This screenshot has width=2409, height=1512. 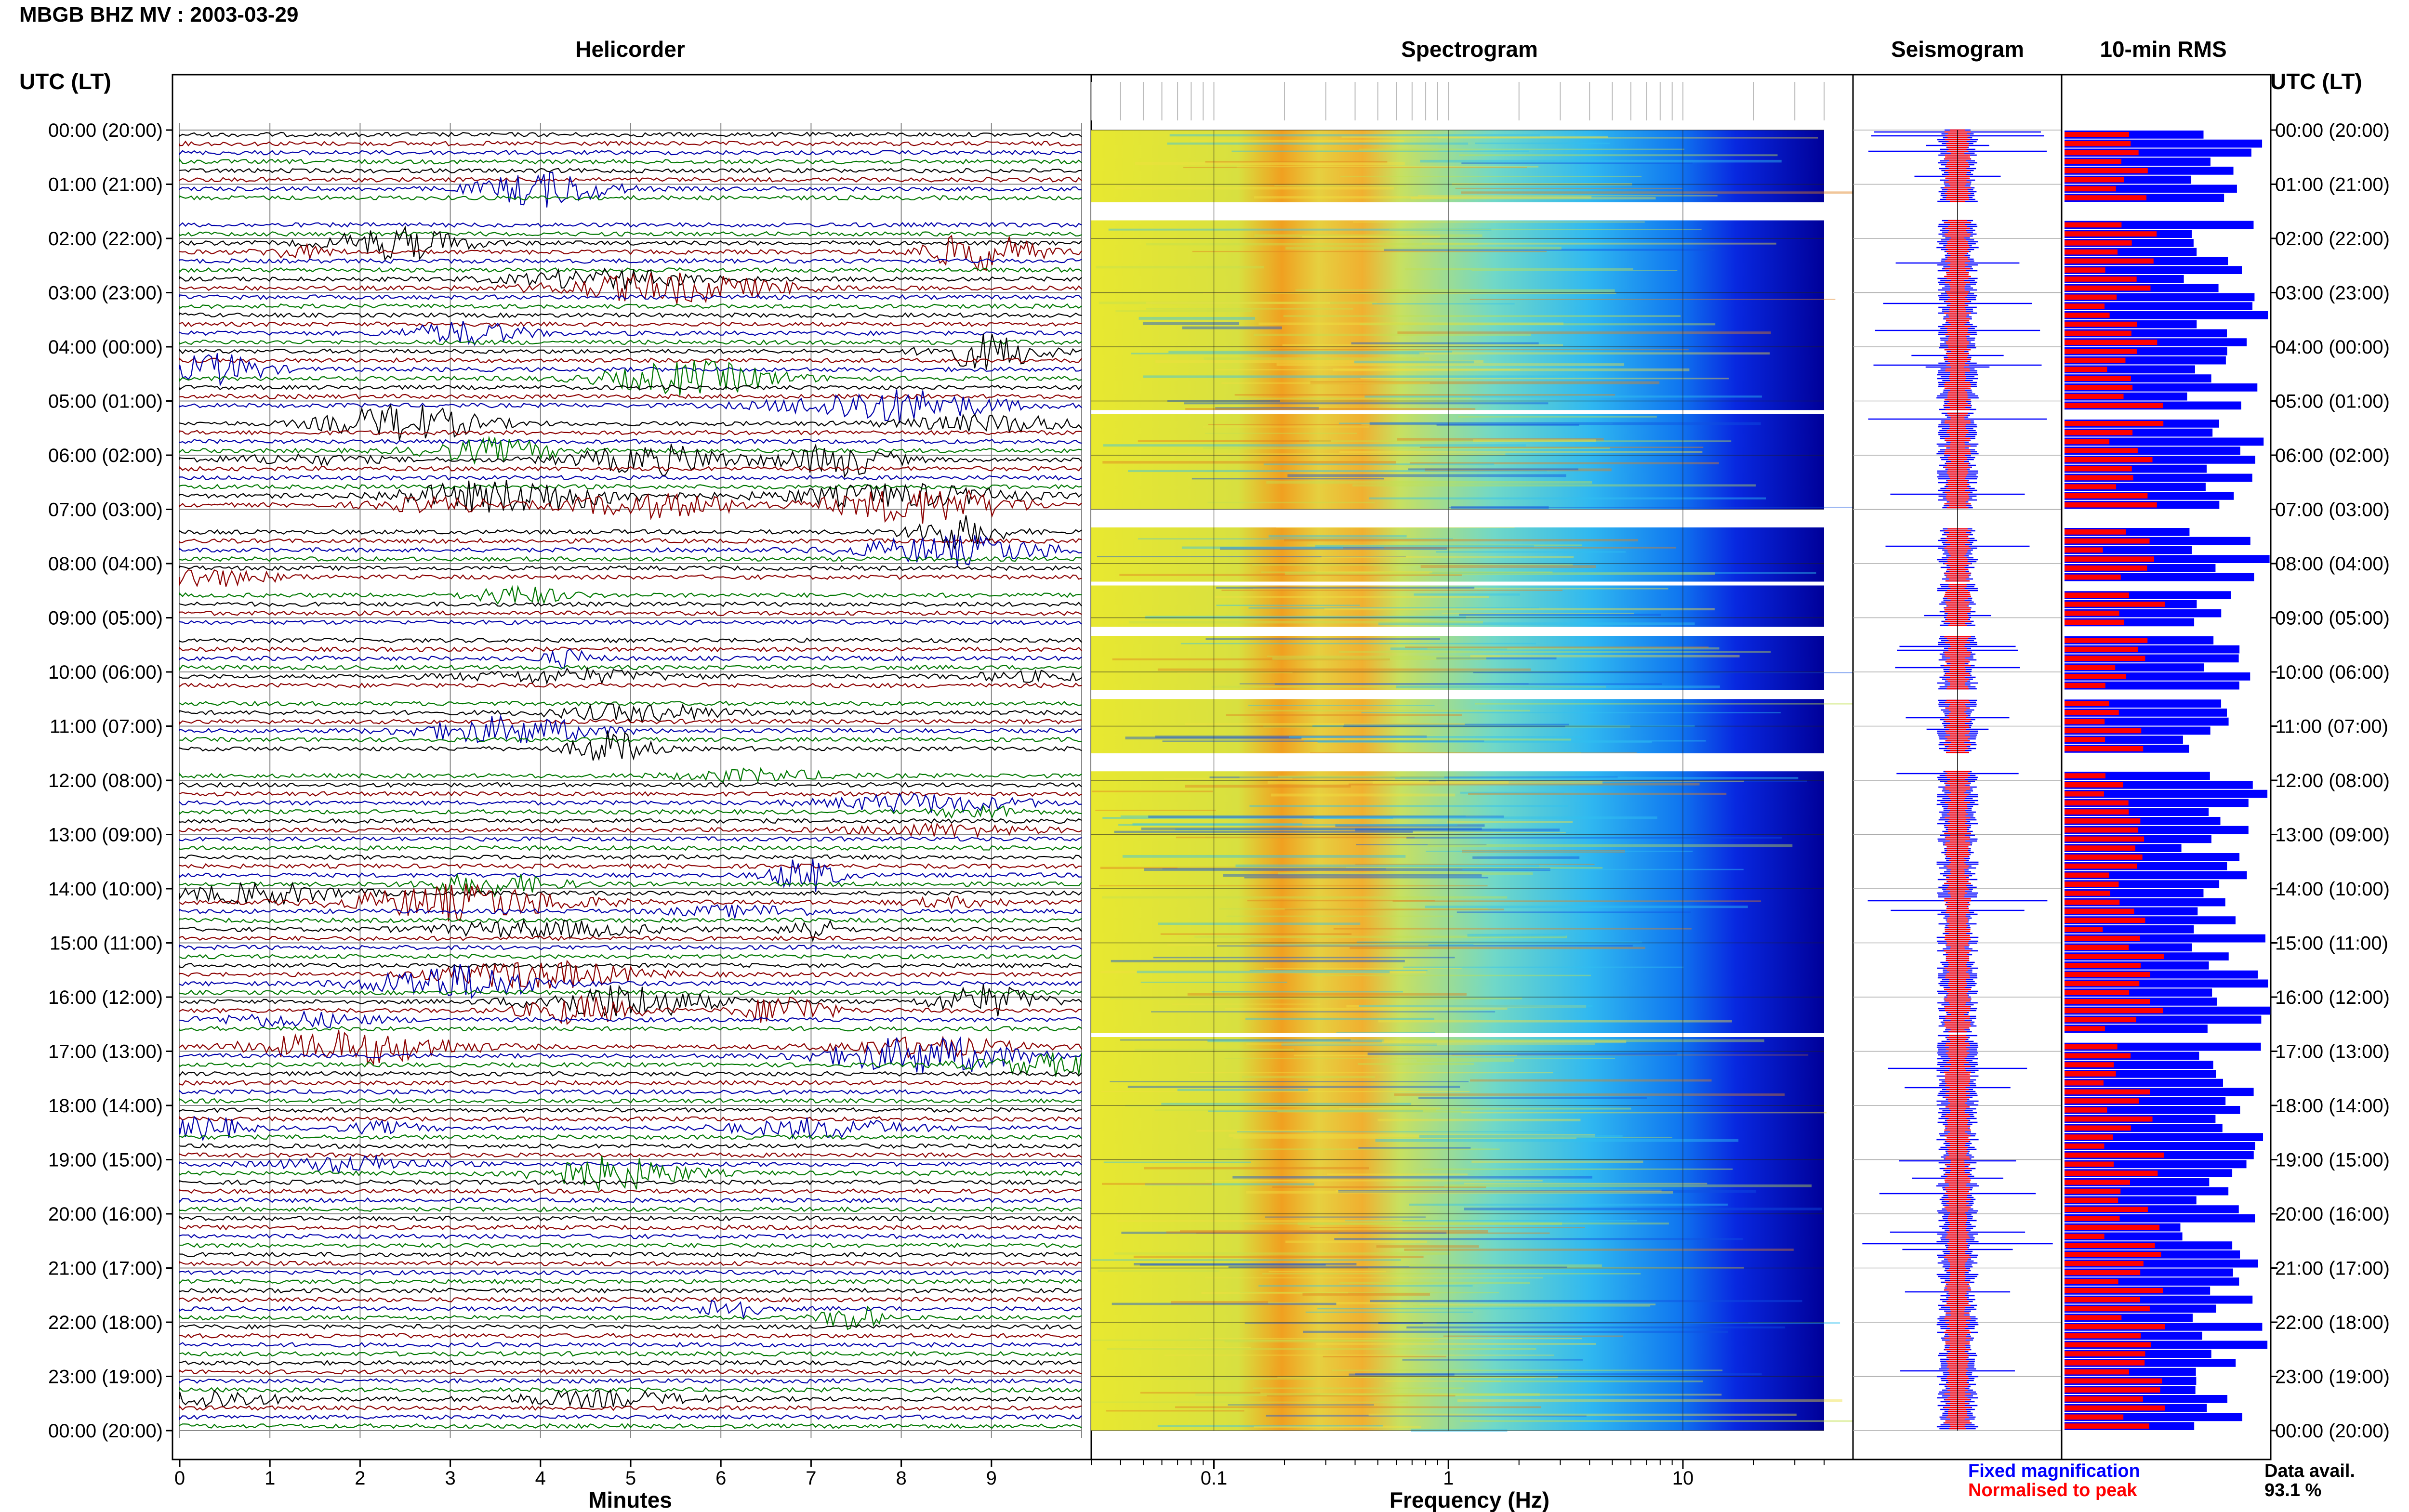 What do you see at coordinates (106, 726) in the screenshot?
I see `time-tick-left: 11:00 (07:00)` at bounding box center [106, 726].